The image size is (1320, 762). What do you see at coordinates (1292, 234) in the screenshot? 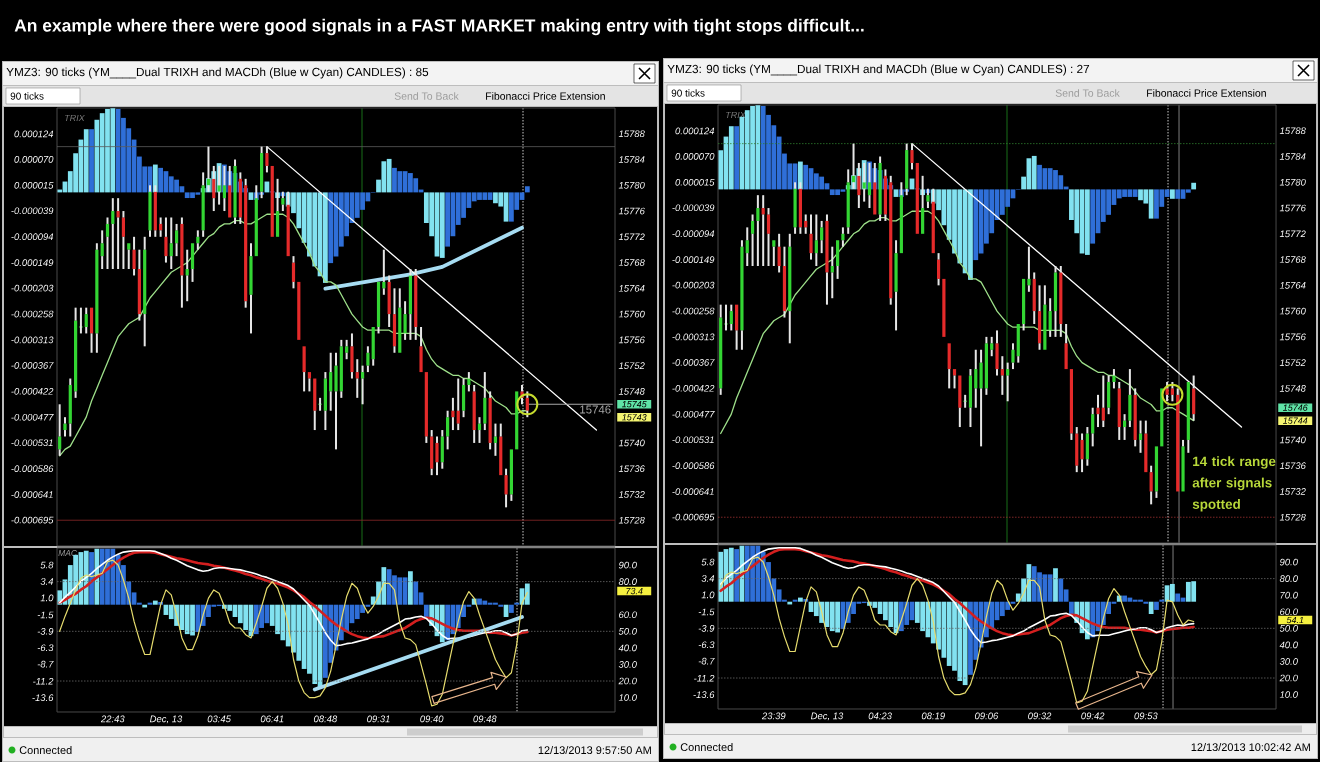
I see `y-tick-label: 15772` at bounding box center [1292, 234].